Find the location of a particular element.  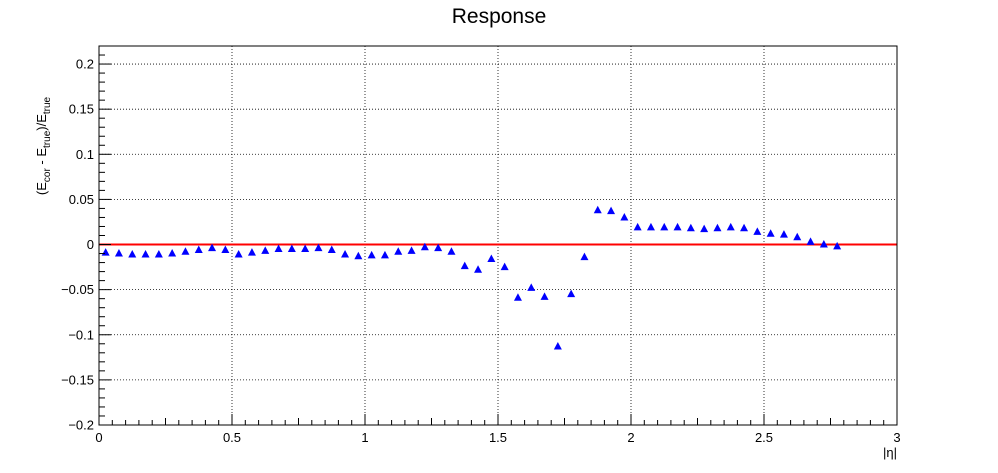

x-tick-label: 0.5 is located at coordinates (232, 437).